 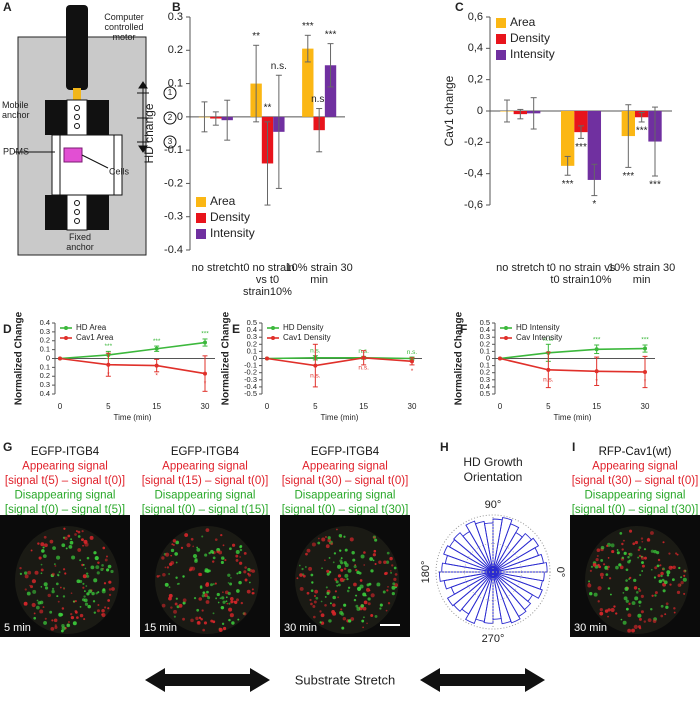 What do you see at coordinates (65, 481) in the screenshot?
I see `appearing-formula: [signal t(5) – signal t(0)]` at bounding box center [65, 481].